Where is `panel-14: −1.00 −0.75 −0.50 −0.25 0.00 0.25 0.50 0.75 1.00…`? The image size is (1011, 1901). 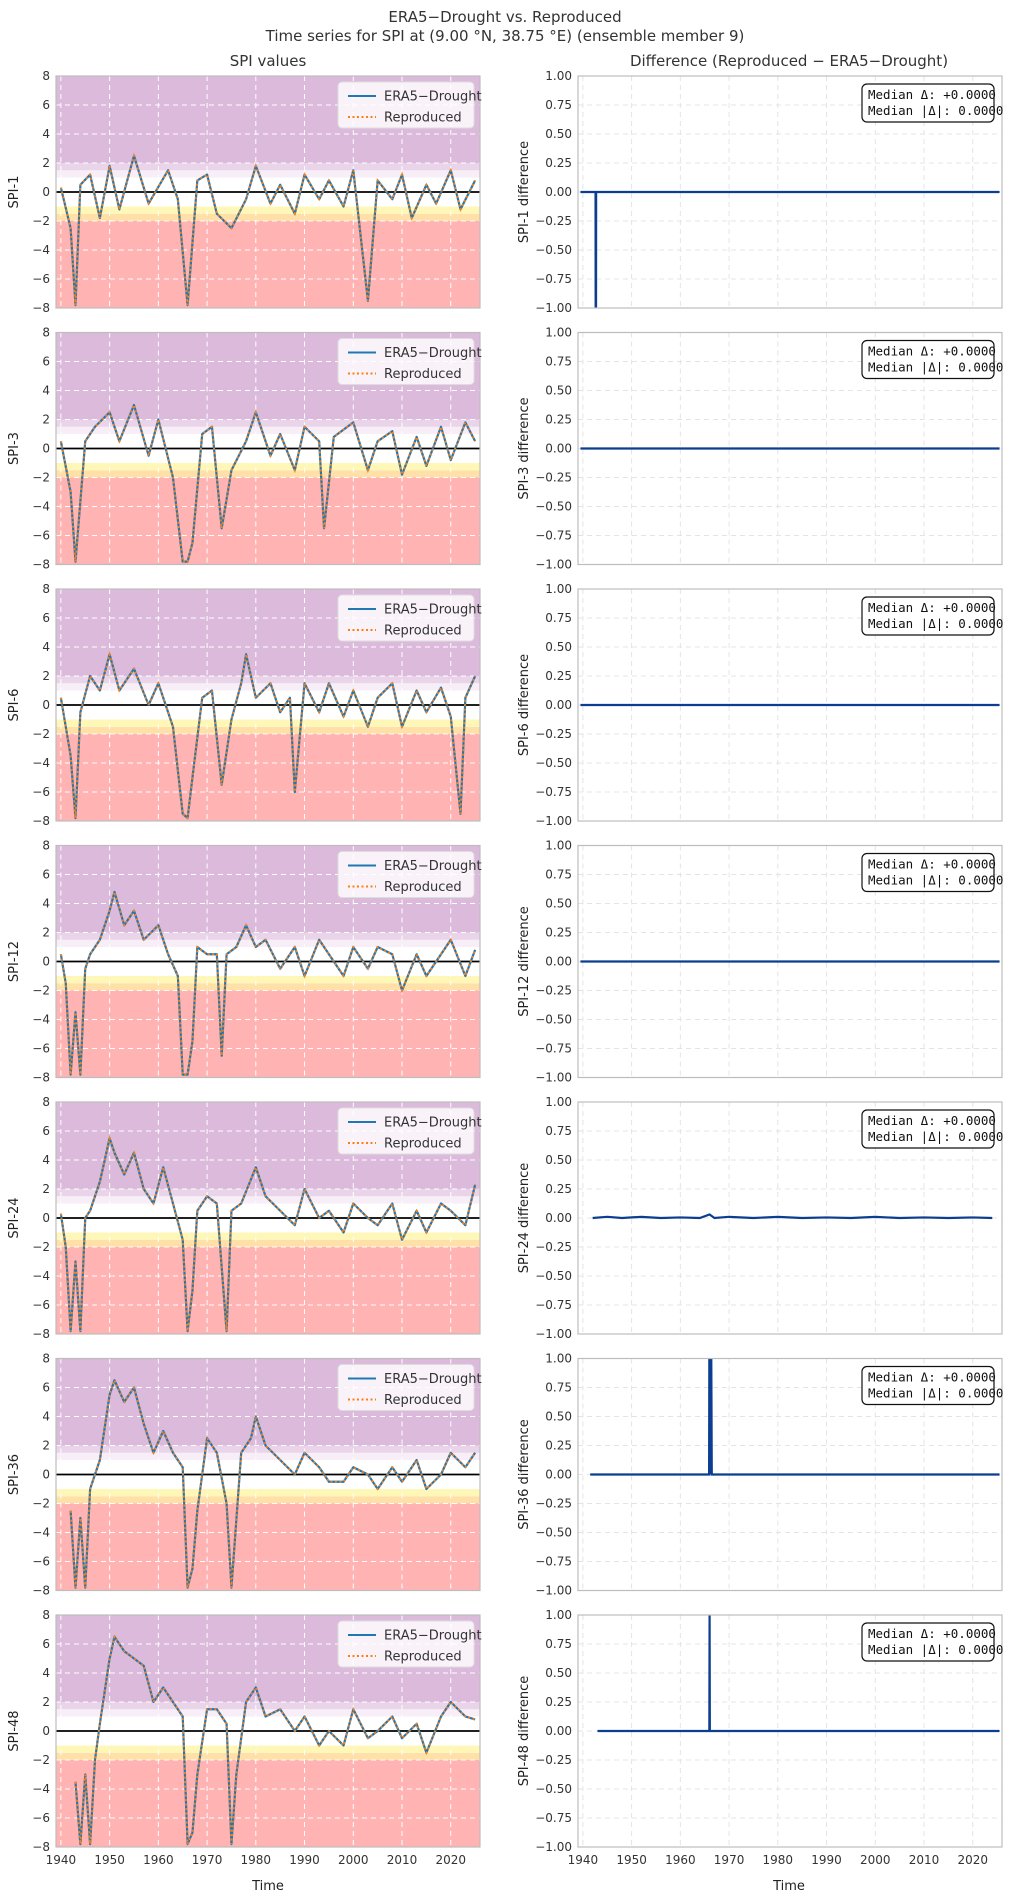 panel-14: −1.00 −0.75 −0.50 −0.25 0.00 0.25 0.50 0.75 1.00… is located at coordinates (760, 1737).